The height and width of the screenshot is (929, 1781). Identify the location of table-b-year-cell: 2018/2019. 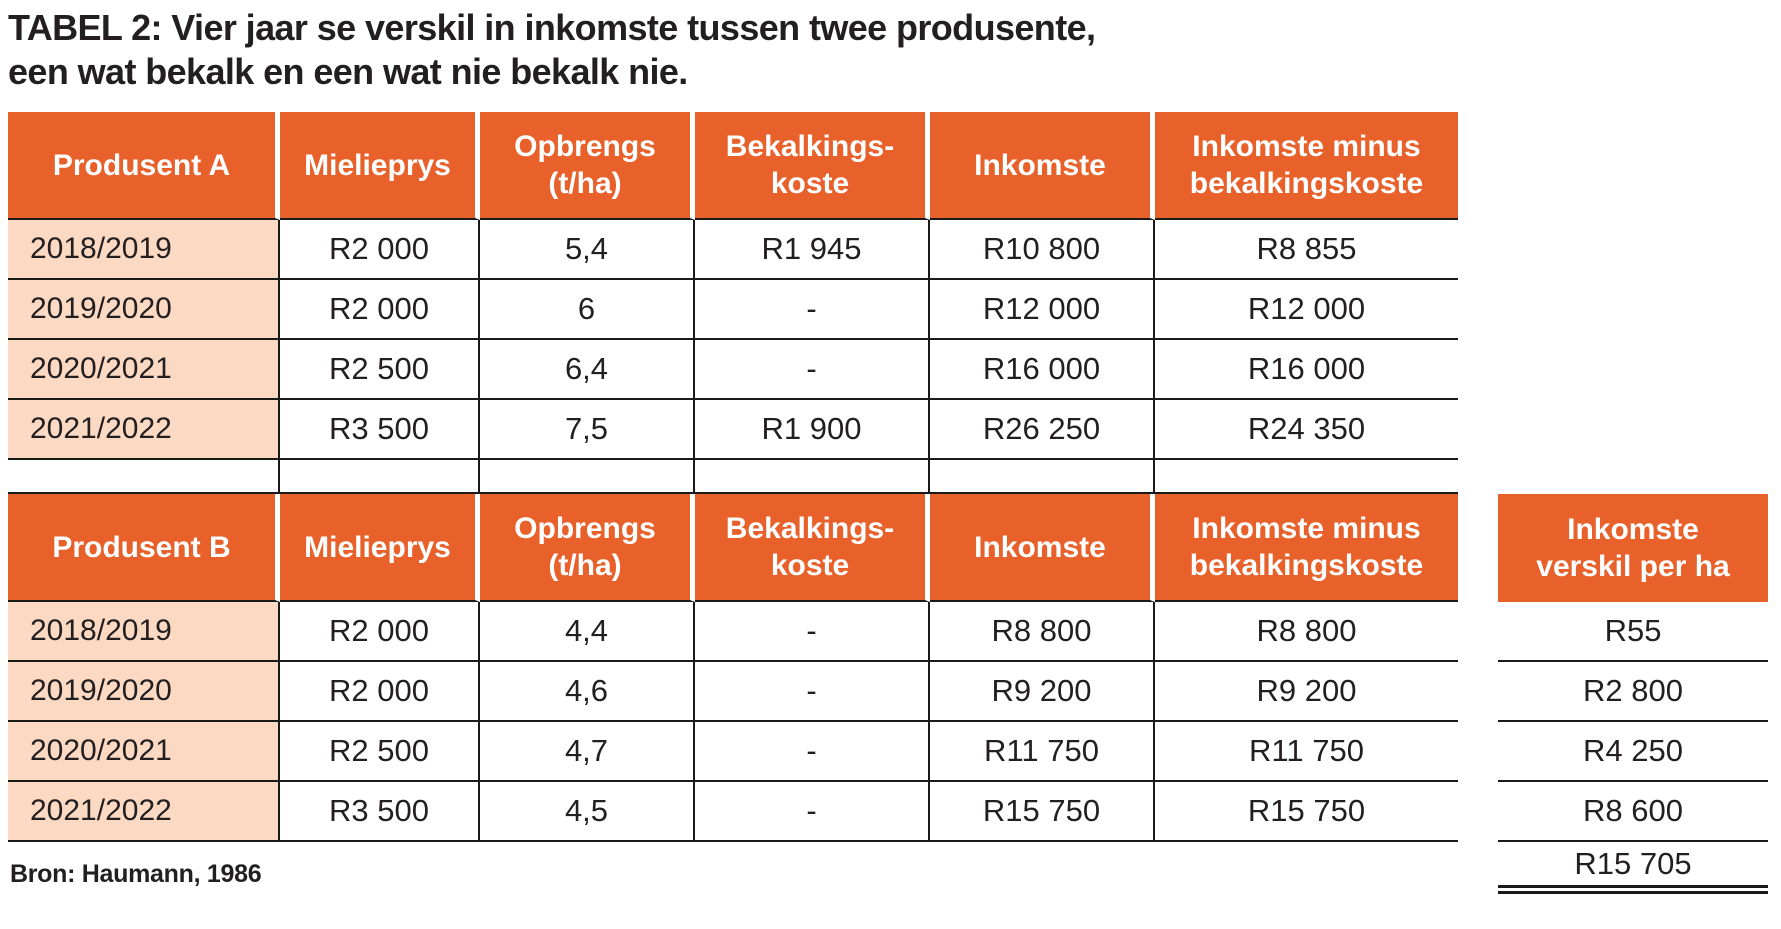
(144, 632).